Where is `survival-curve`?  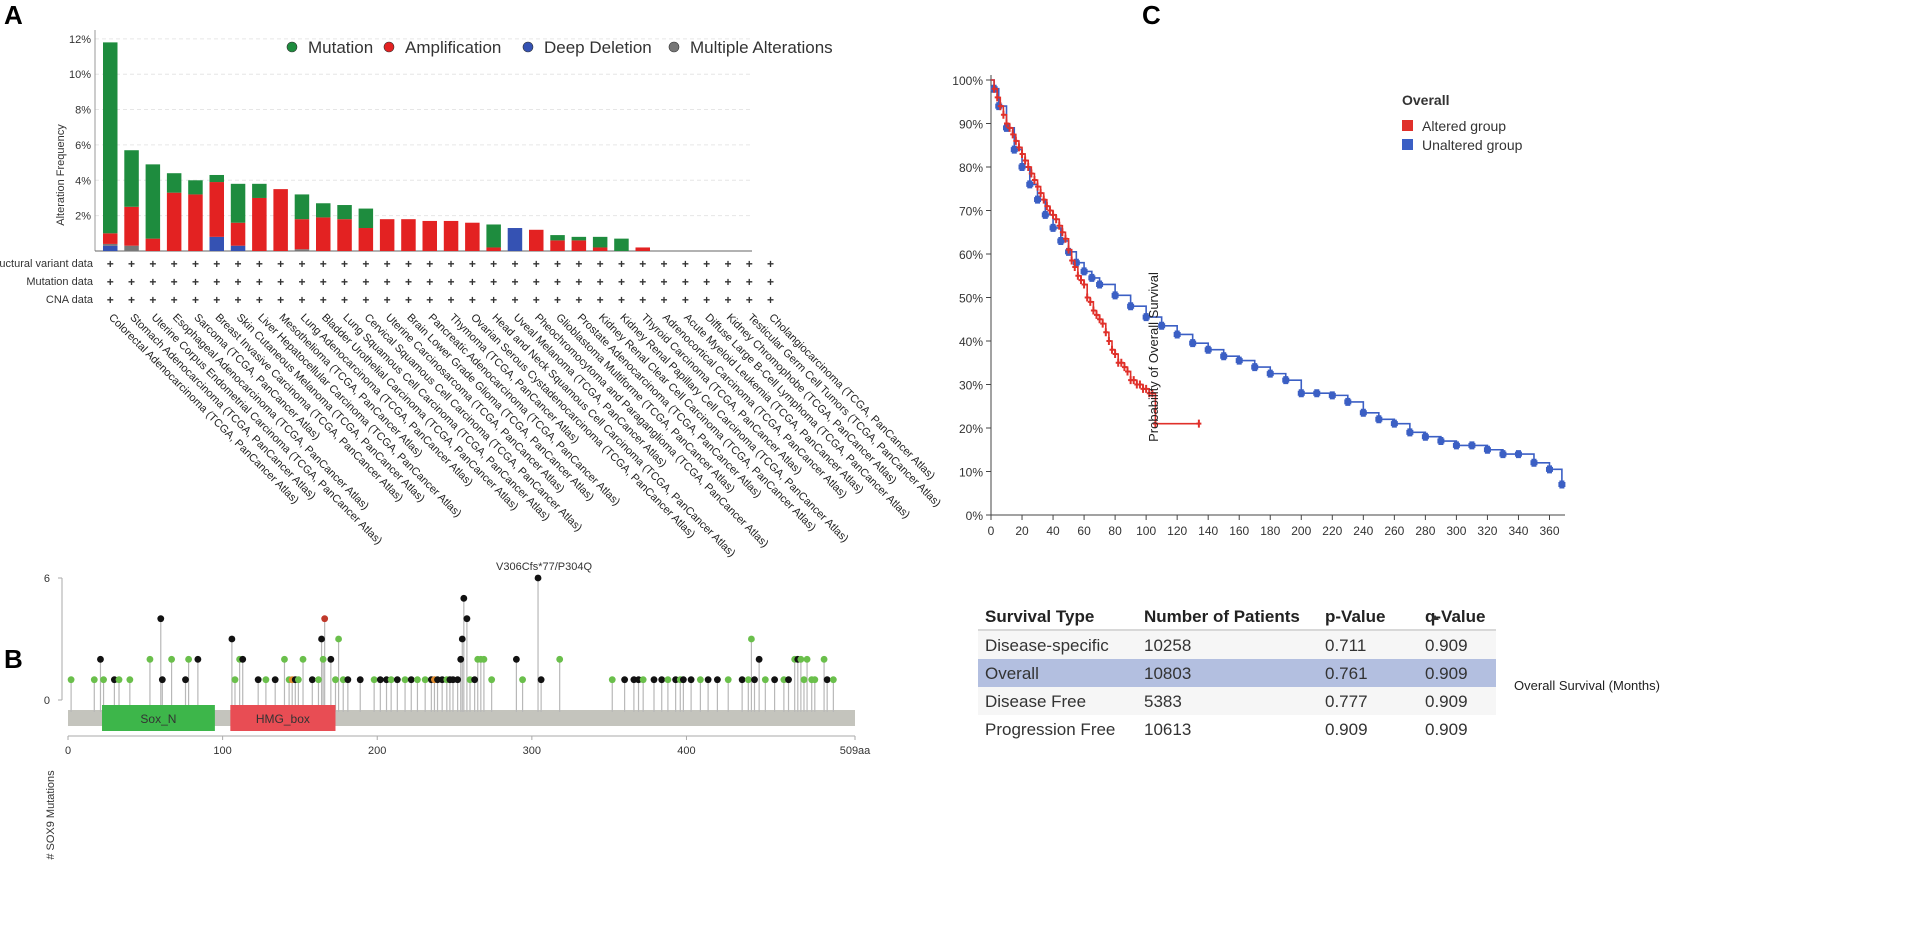
survival-curve is located at coordinates (1095, 252).